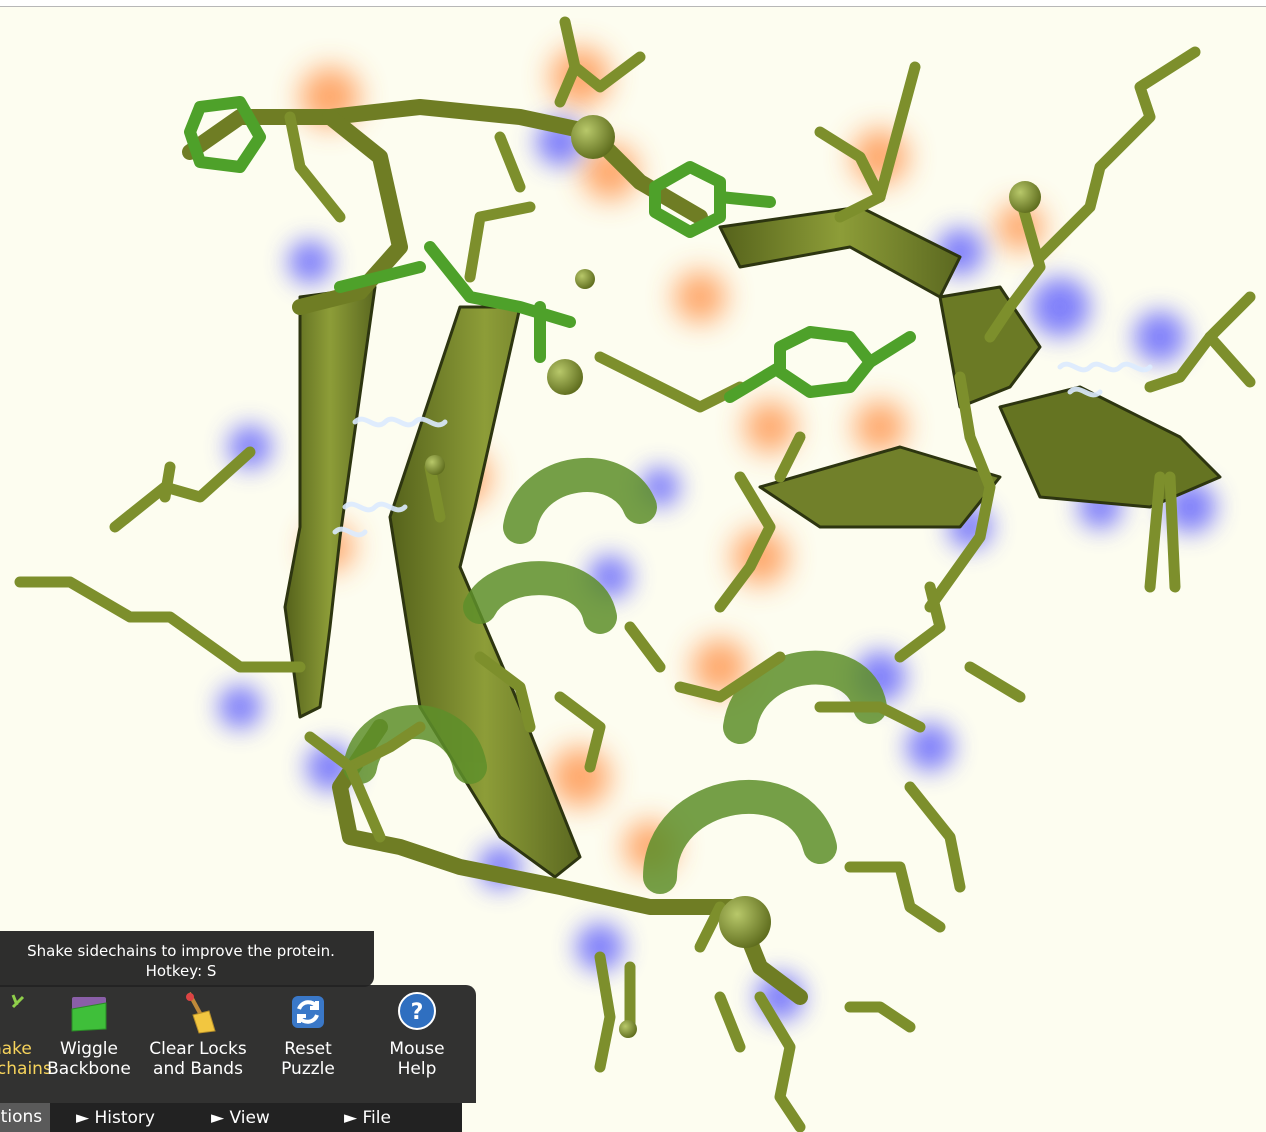 Image resolution: width=1266 pixels, height=1132 pixels. Describe the element at coordinates (198, 1013) in the screenshot. I see `broom-icon` at that location.